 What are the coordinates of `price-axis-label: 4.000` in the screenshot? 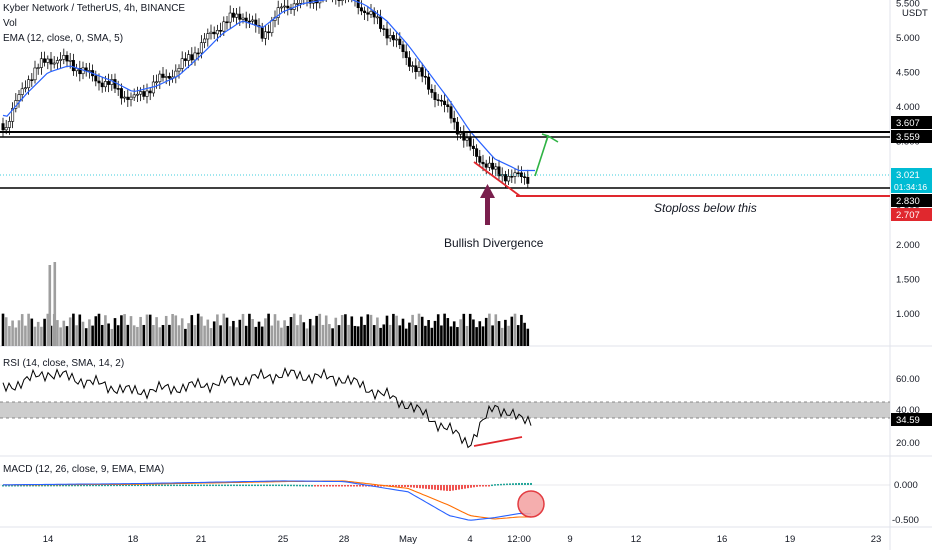 It's located at (908, 107).